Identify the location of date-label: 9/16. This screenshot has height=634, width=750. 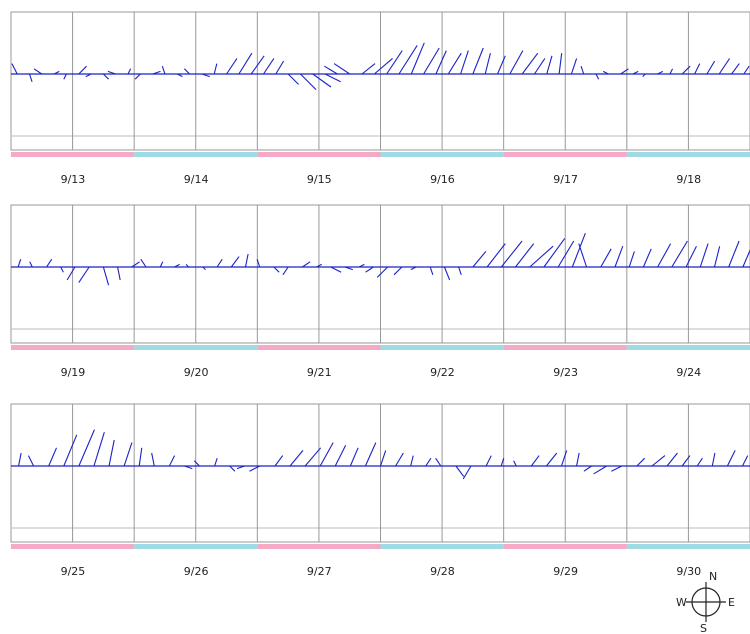
(442, 179).